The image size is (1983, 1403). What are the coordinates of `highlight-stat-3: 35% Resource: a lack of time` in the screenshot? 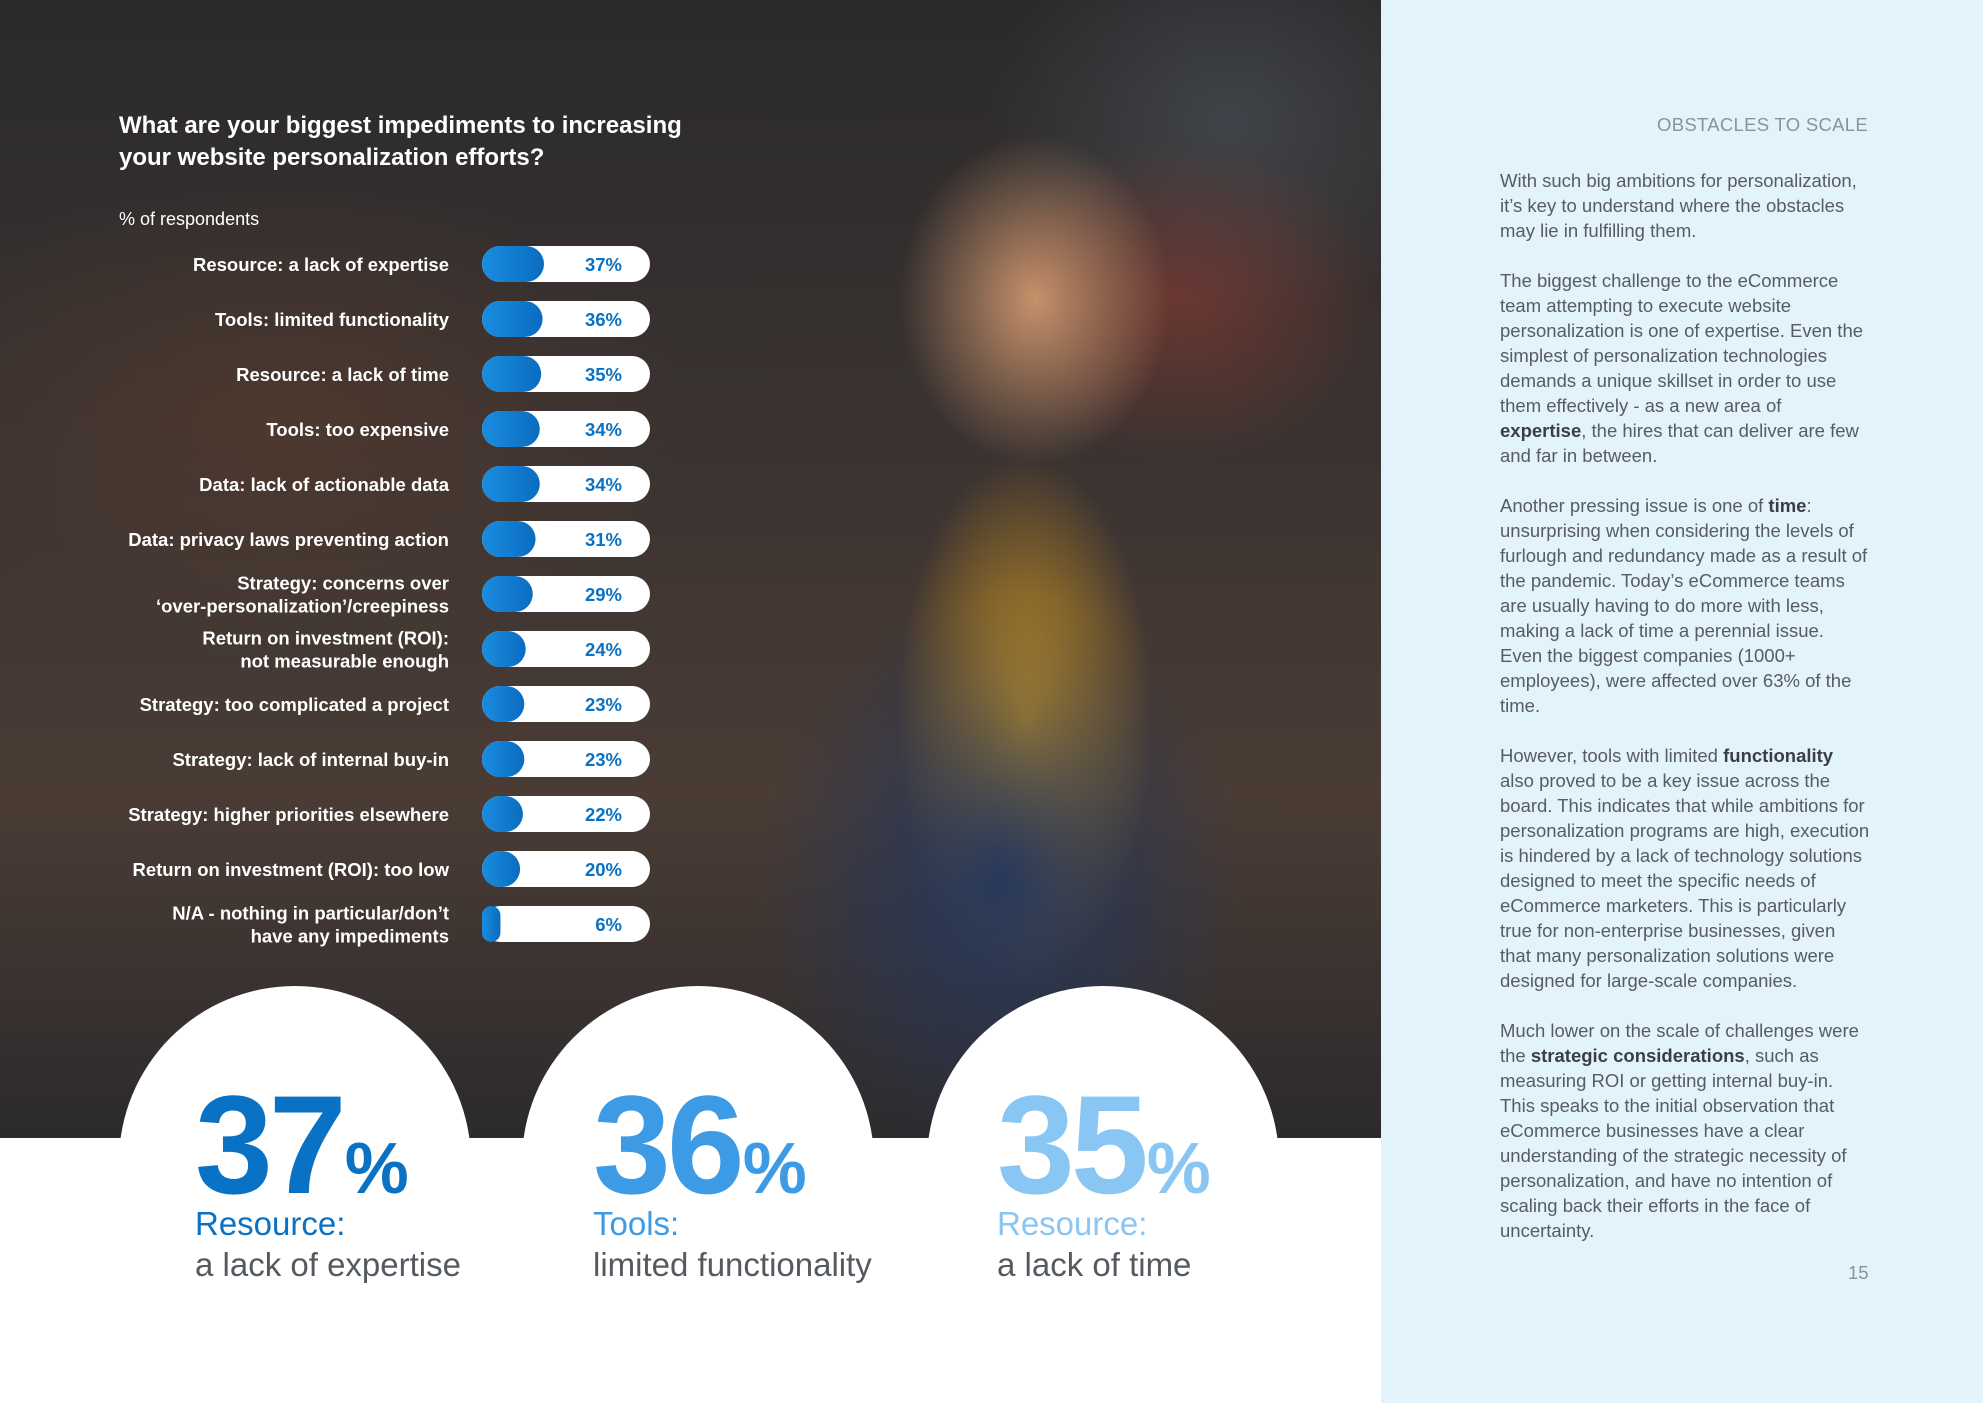 It's located at (1104, 1176).